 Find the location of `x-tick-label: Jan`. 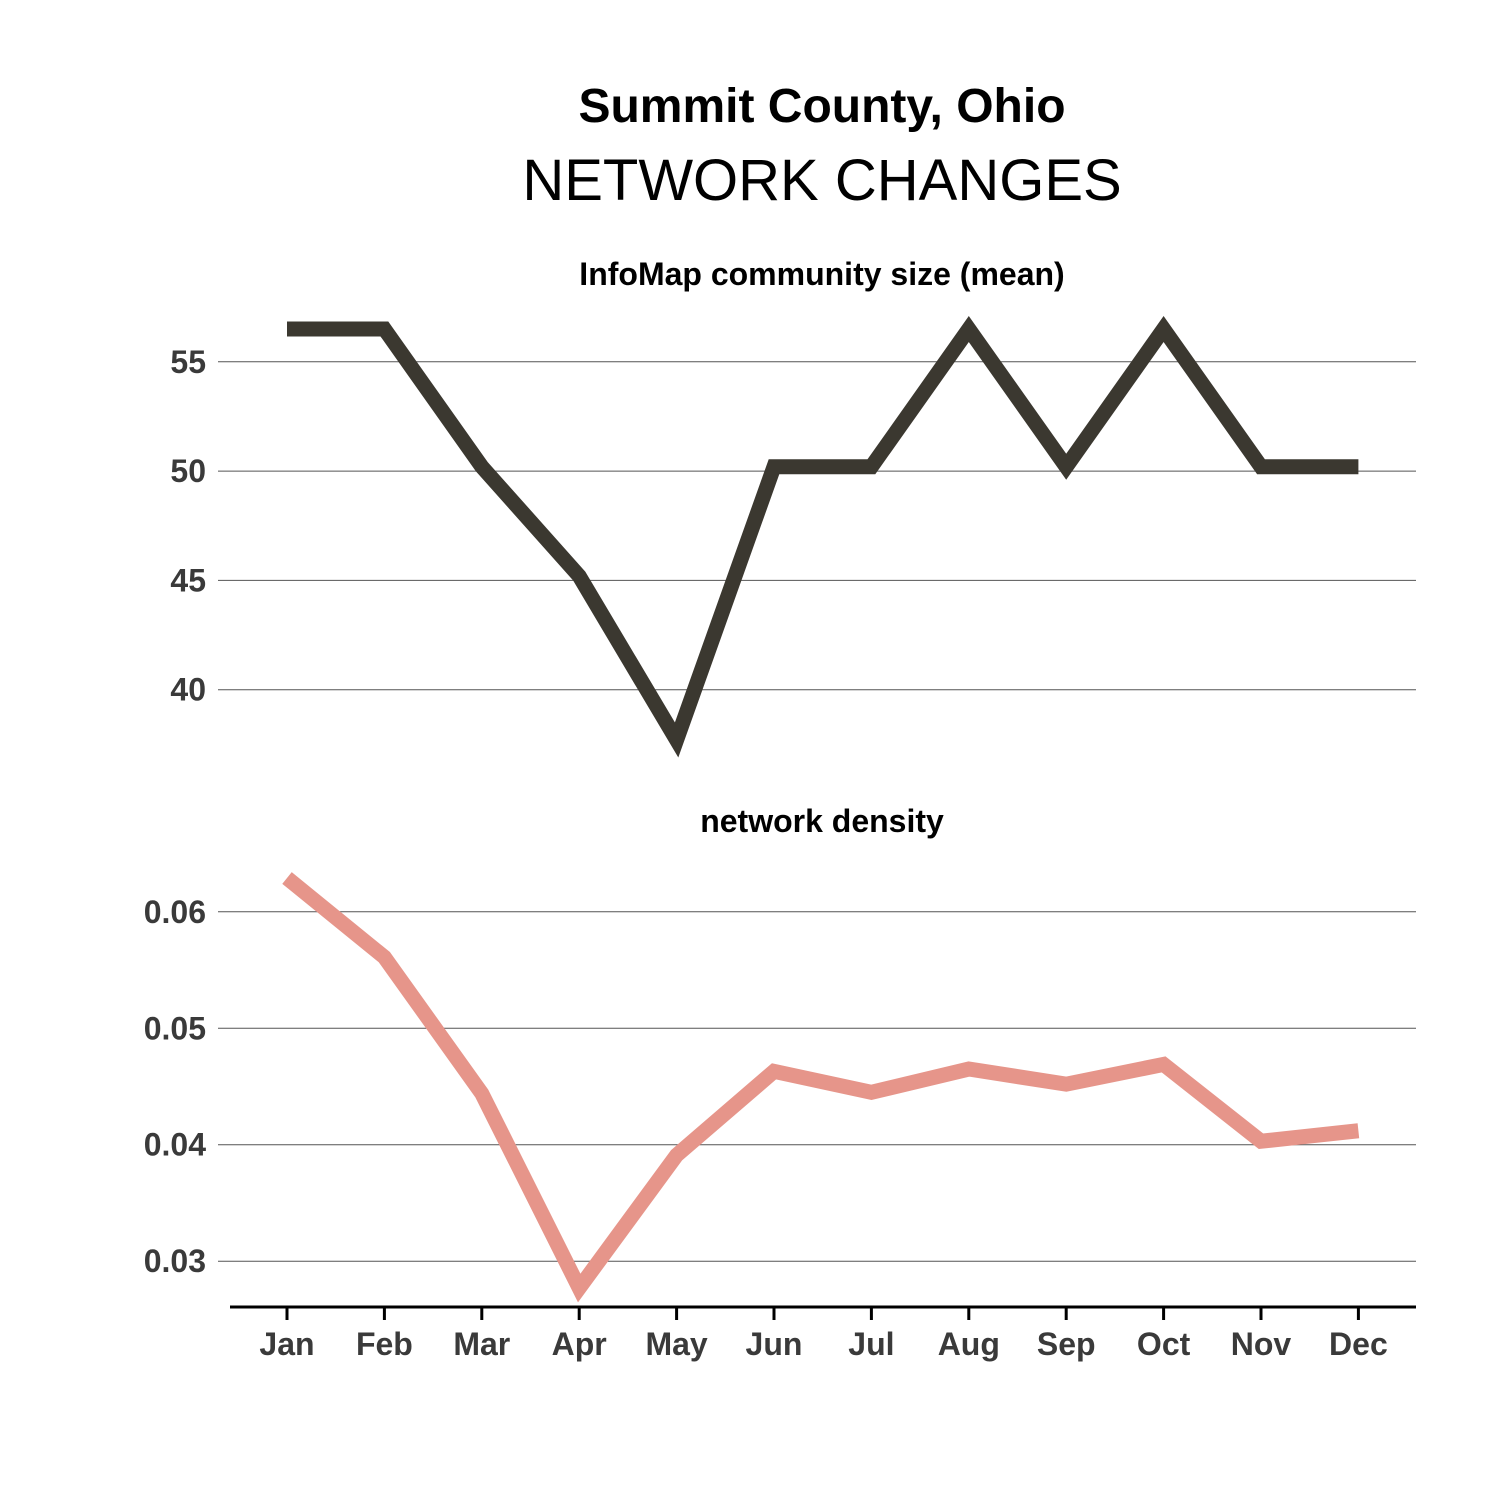

x-tick-label: Jan is located at coordinates (286, 1344).